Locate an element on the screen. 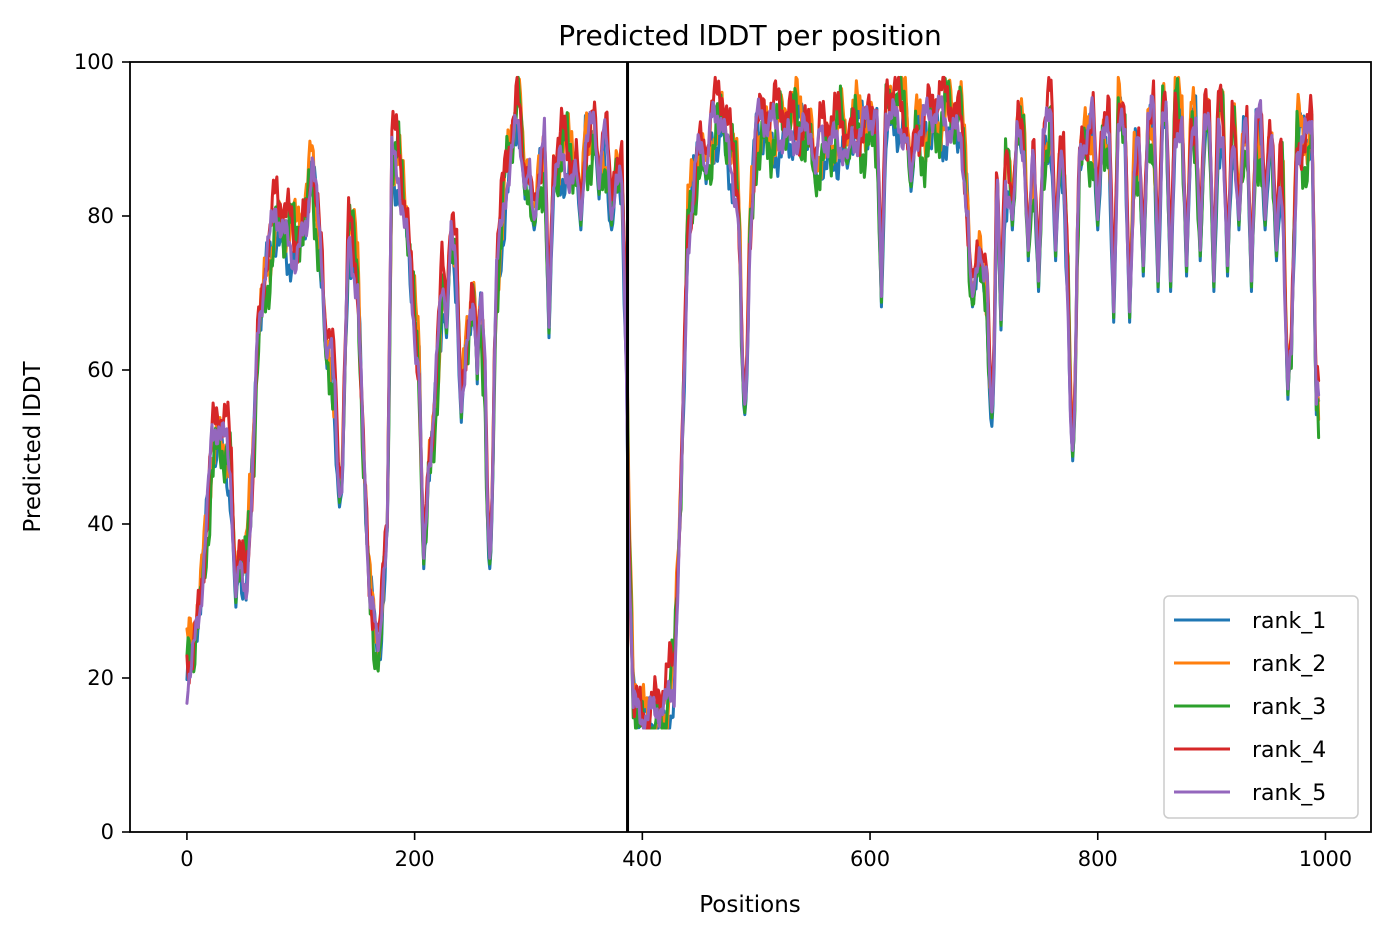 The height and width of the screenshot is (939, 1391). x-axis-label: Positions is located at coordinates (750, 905).